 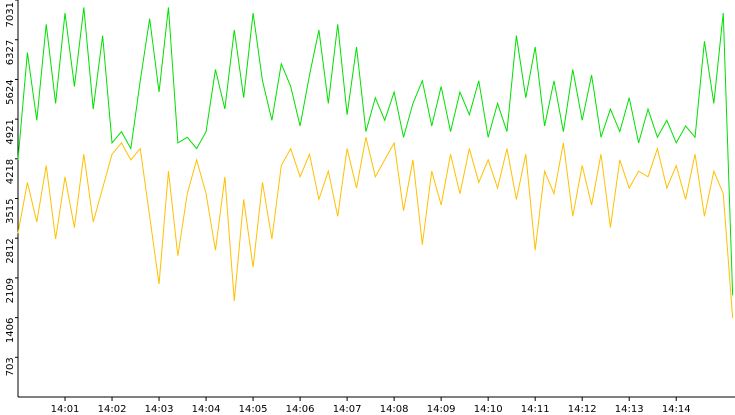 What do you see at coordinates (159, 409) in the screenshot?
I see `x-tick-label: 14:03` at bounding box center [159, 409].